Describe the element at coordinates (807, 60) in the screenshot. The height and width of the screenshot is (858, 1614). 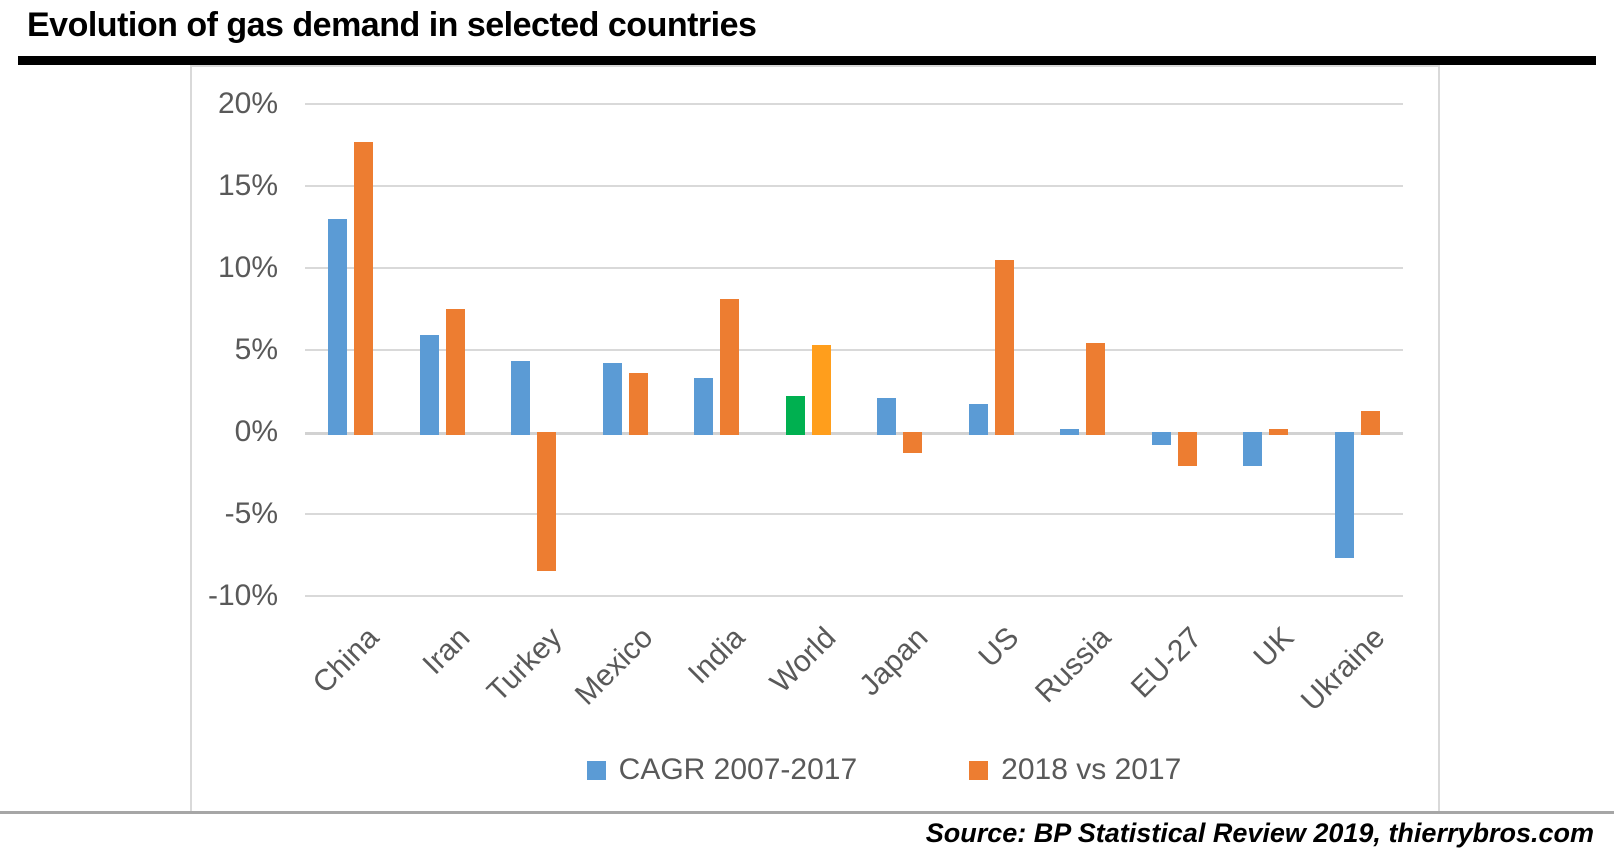
I see `title-underline` at that location.